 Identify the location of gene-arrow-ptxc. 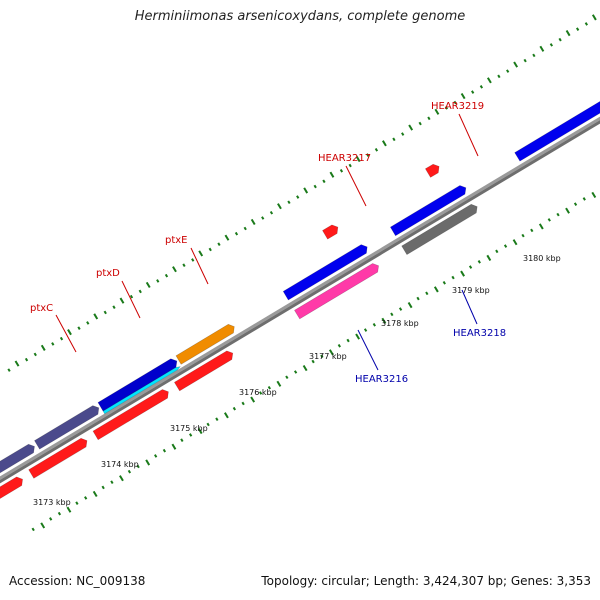
(67, 427).